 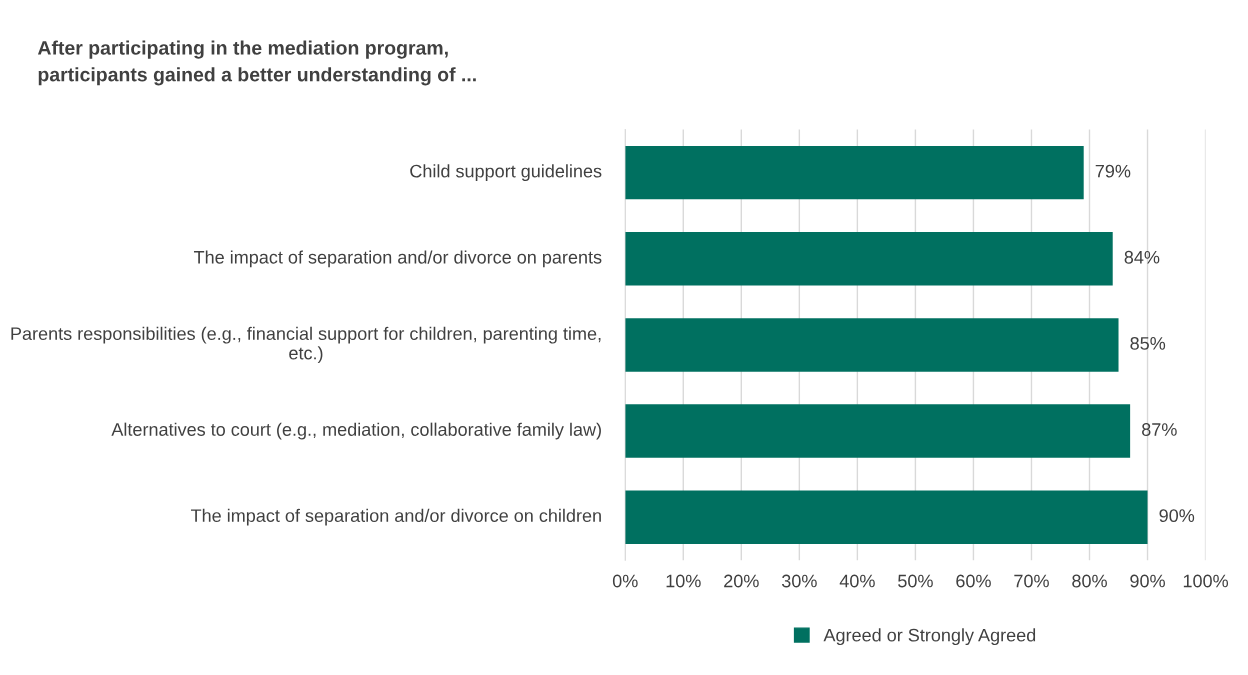 What do you see at coordinates (973, 581) in the screenshot?
I see `x-tick-label: 60%` at bounding box center [973, 581].